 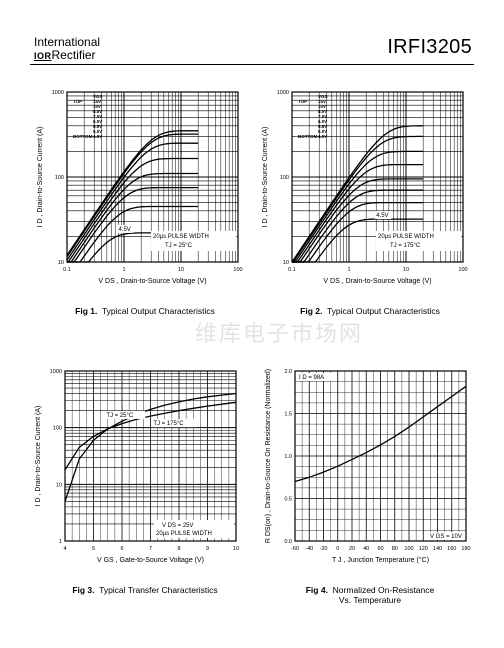 I want to click on fig1-curve-label: 4.5V, so click(x=124, y=230).